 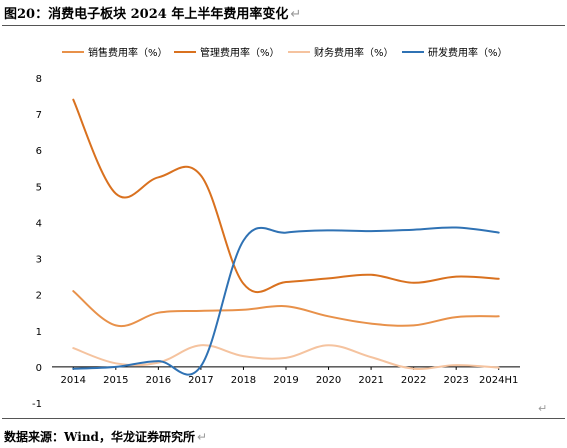 I want to click on x-tick-label: 2014, so click(x=73, y=380).